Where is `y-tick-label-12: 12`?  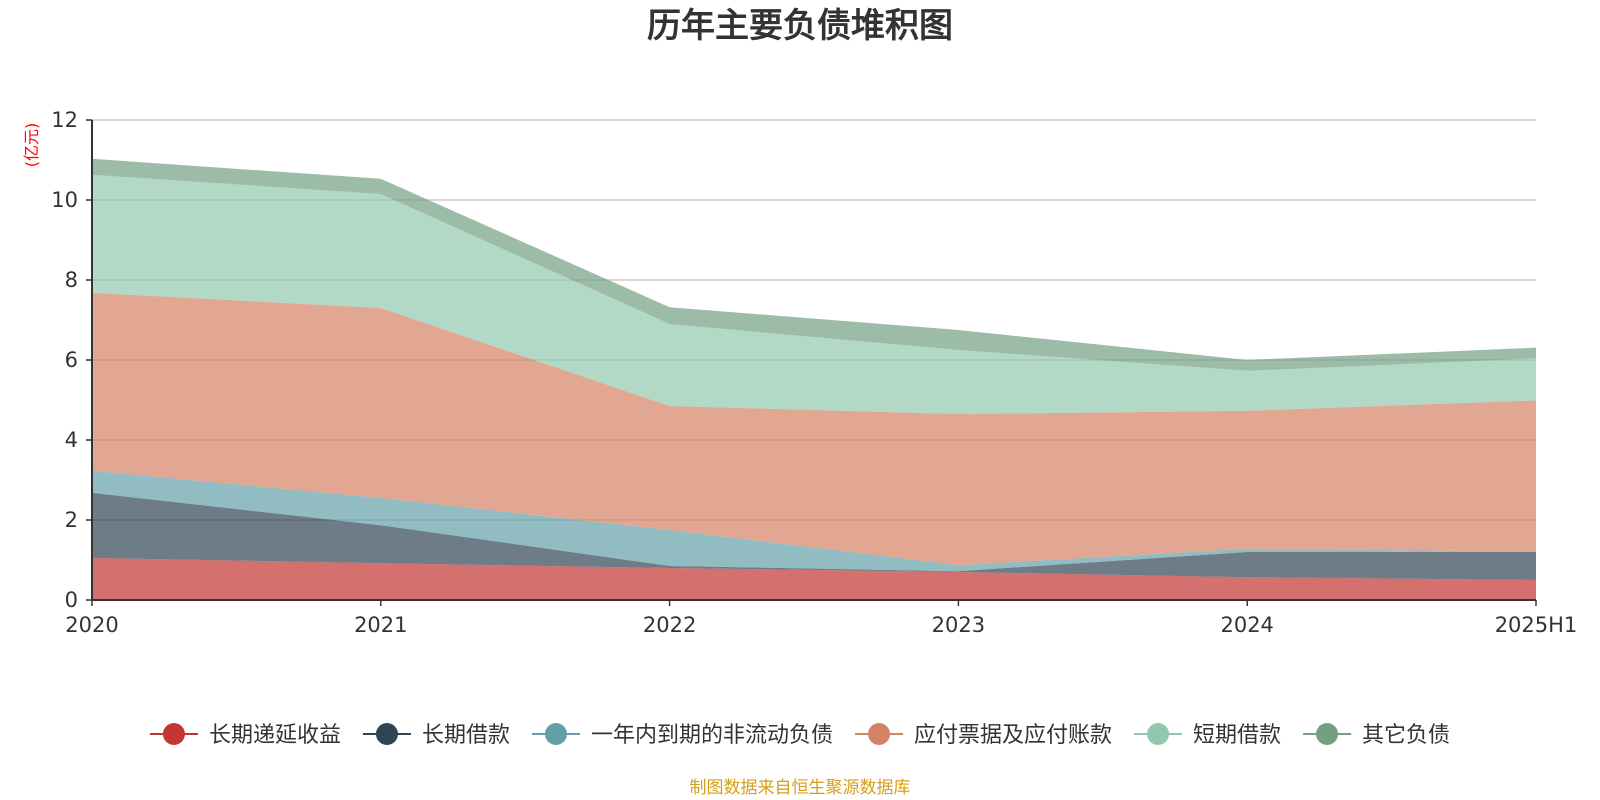
y-tick-label-12: 12 is located at coordinates (64, 120).